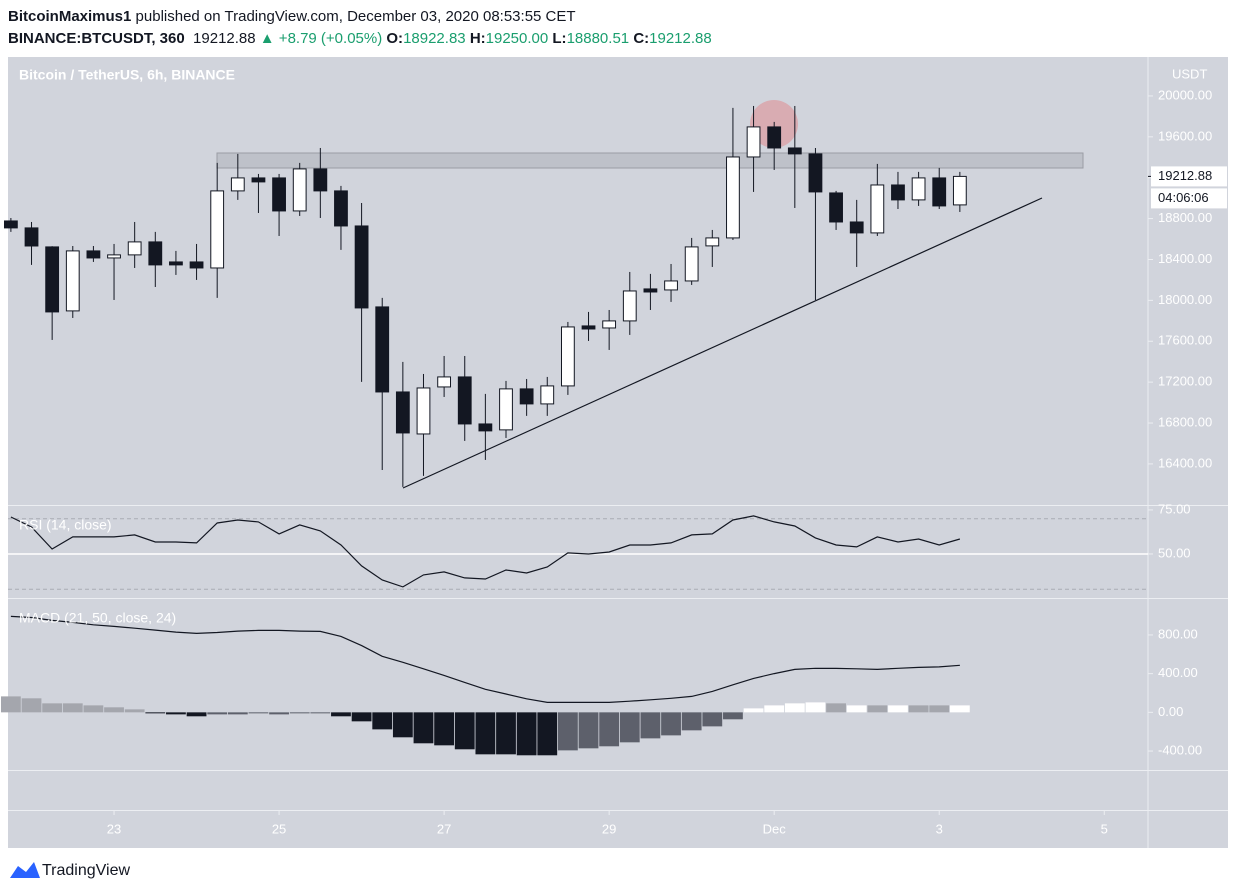  Describe the element at coordinates (1185, 94) in the screenshot. I see `y-tick-label: 20000.00` at that location.